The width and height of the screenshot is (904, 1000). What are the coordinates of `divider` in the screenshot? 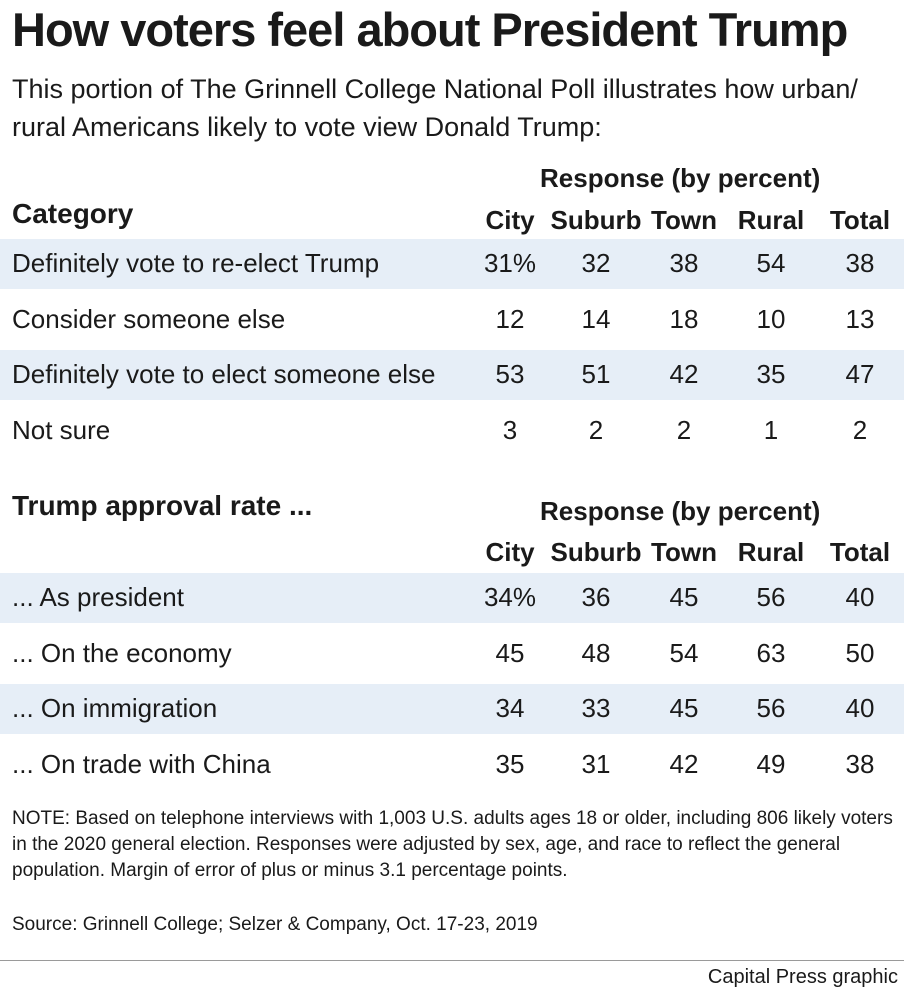 It's located at (452, 960).